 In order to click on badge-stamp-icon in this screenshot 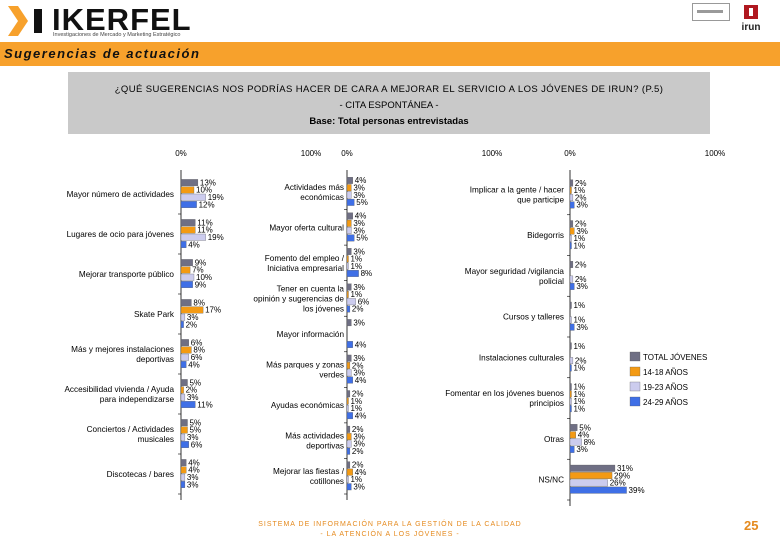, I will do `click(711, 12)`.